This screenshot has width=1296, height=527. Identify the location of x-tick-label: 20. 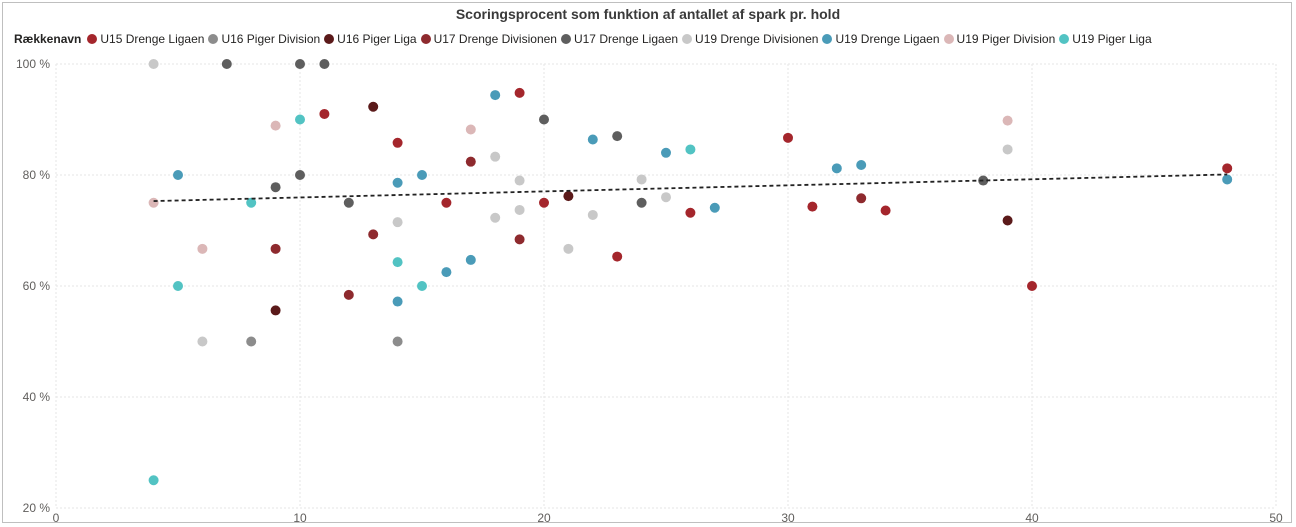
(544, 518).